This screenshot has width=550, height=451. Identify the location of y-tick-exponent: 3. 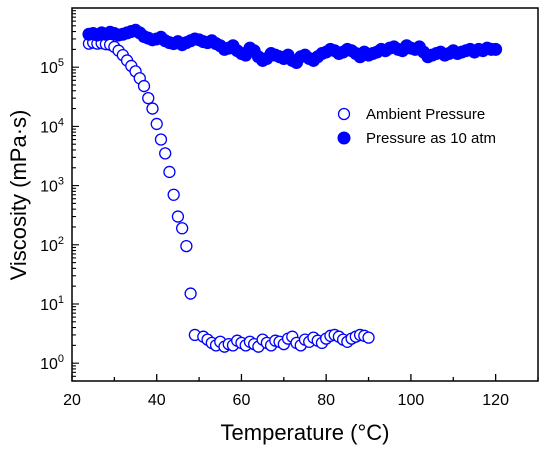
(61, 182).